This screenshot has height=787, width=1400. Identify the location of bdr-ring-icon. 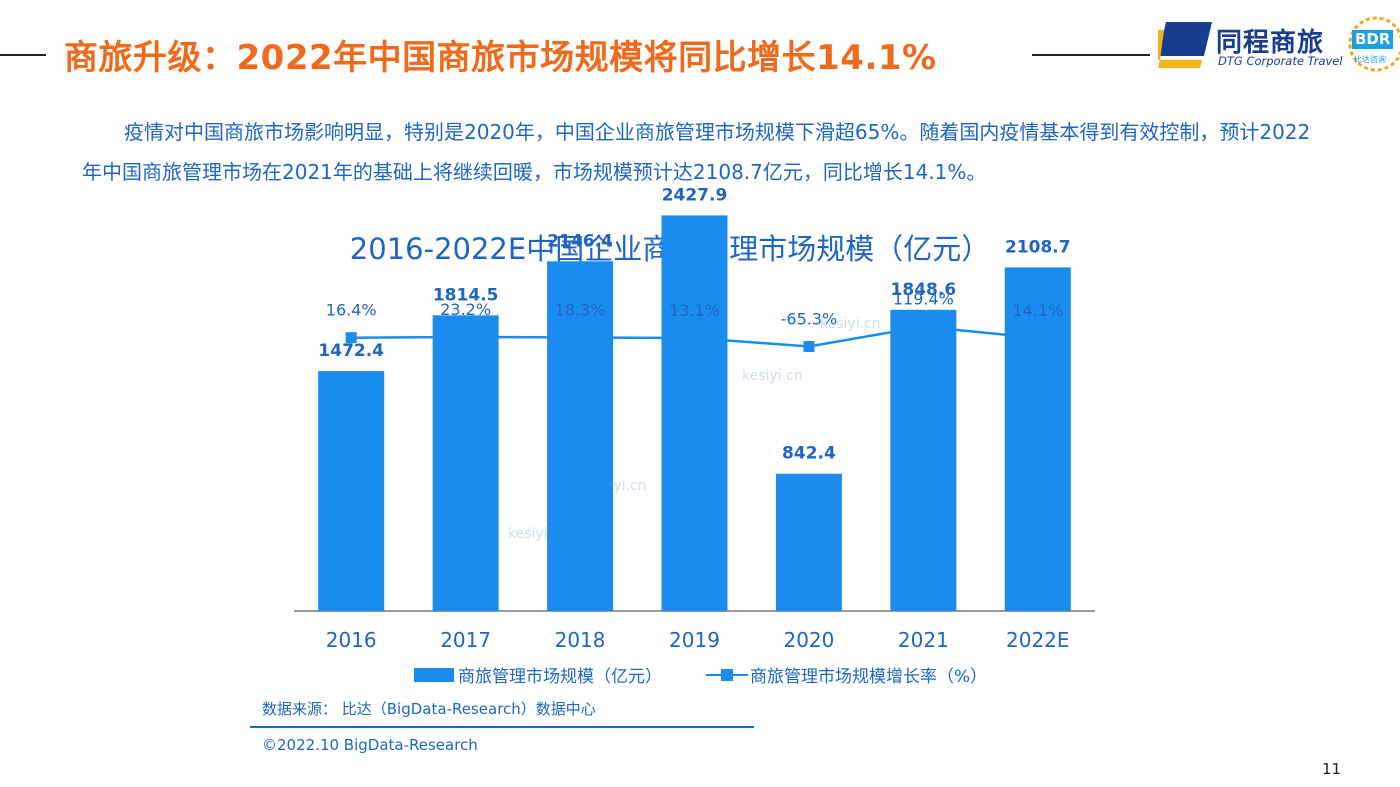
(1374, 44).